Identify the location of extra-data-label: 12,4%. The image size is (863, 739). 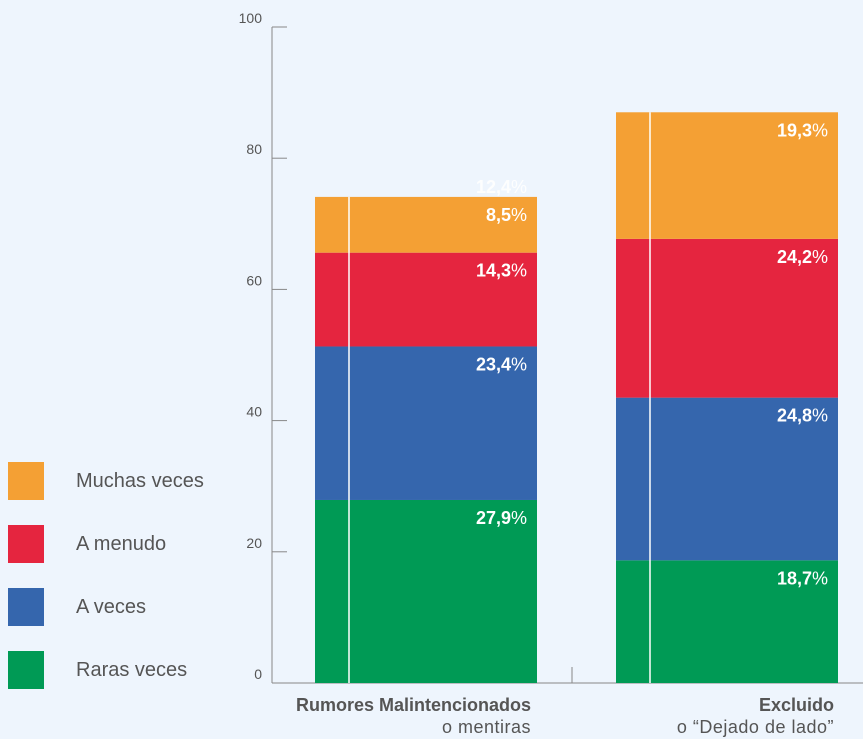
(501, 187).